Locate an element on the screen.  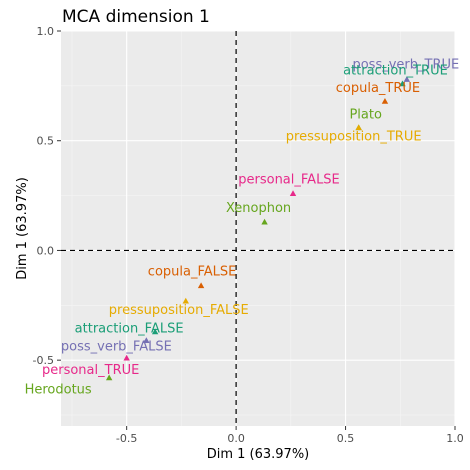
point-label: copula_TRUE is located at coordinates (378, 88).